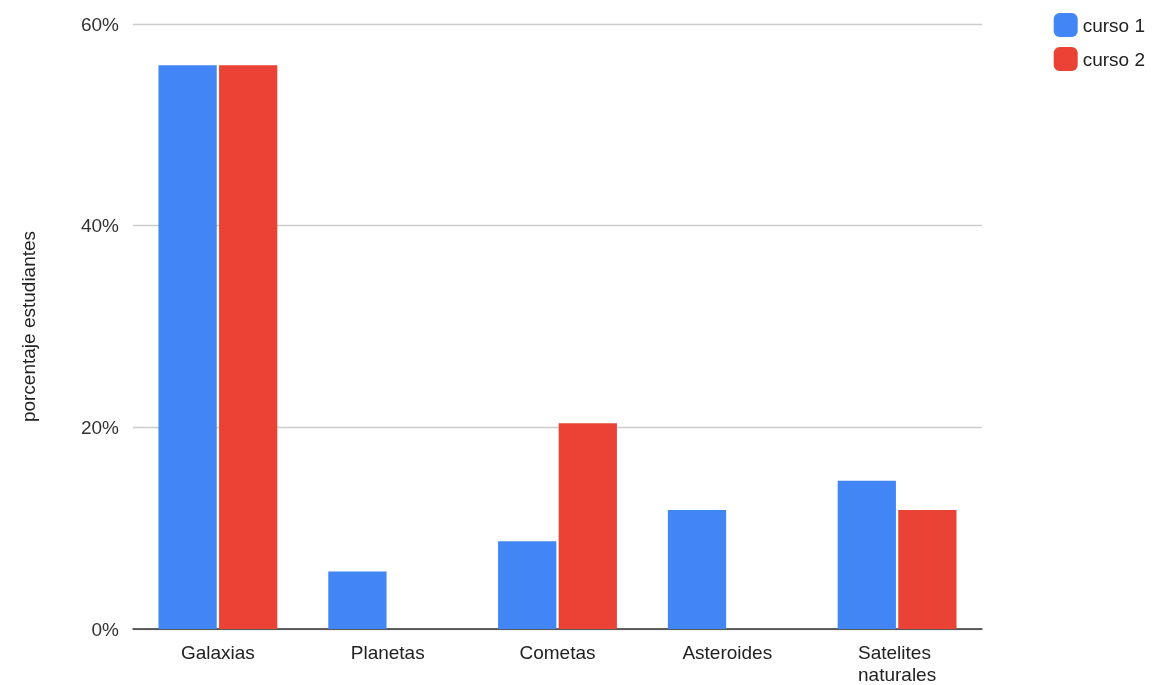 The height and width of the screenshot is (685, 1152). I want to click on legend-label: curso 2, so click(1114, 59).